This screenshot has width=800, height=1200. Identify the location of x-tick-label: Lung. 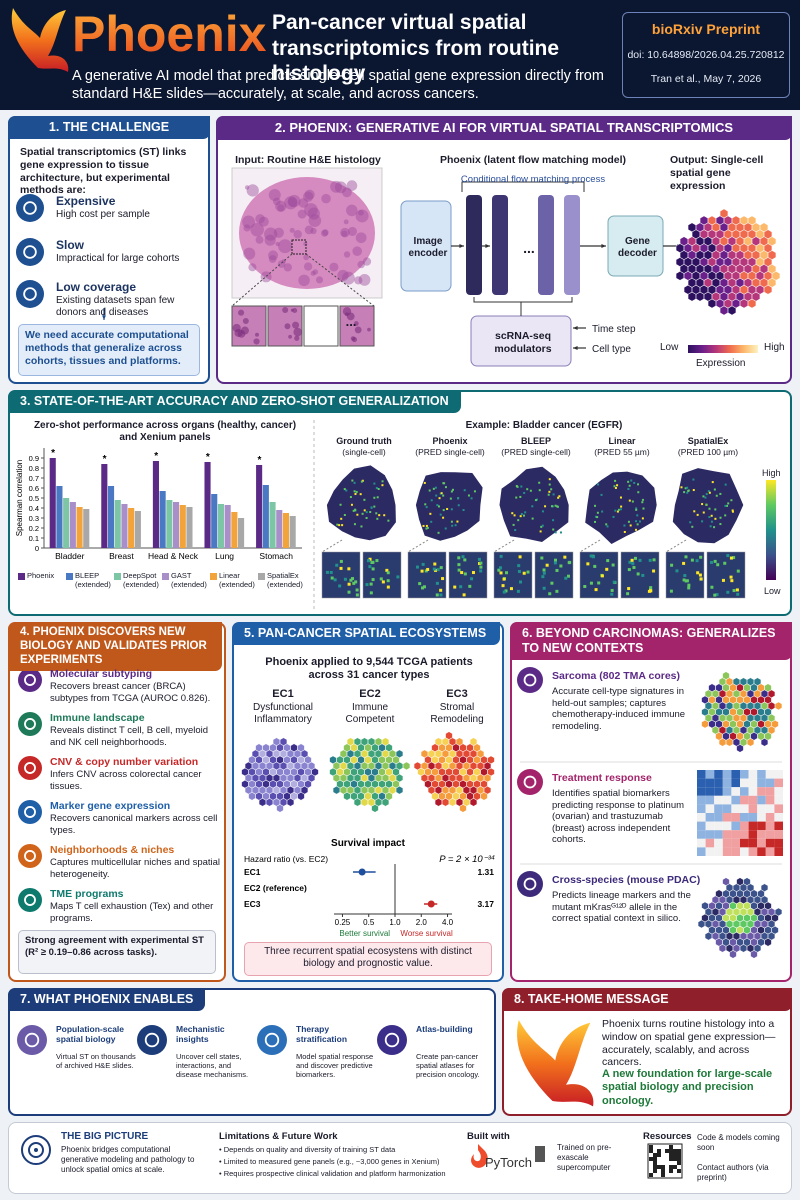
(224, 556).